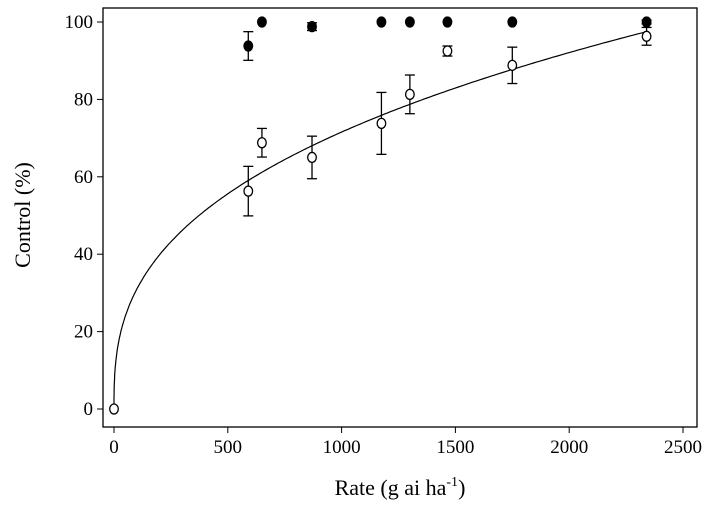 The image size is (709, 506). What do you see at coordinates (342, 447) in the screenshot?
I see `x-tick-label: 1000` at bounding box center [342, 447].